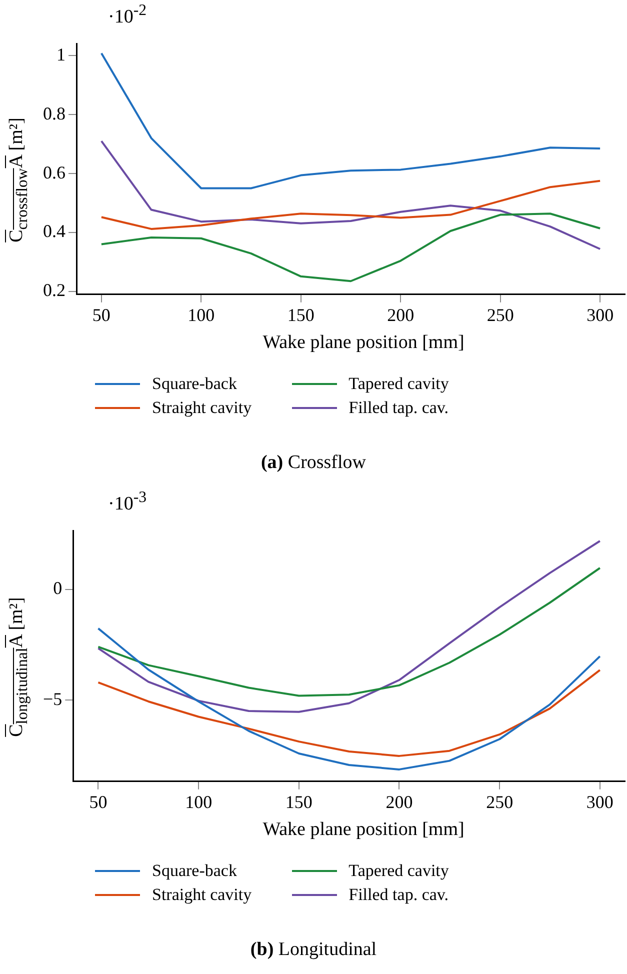 This screenshot has height=974, width=627. I want to click on text: (b) Longitudinal, so click(313, 950).